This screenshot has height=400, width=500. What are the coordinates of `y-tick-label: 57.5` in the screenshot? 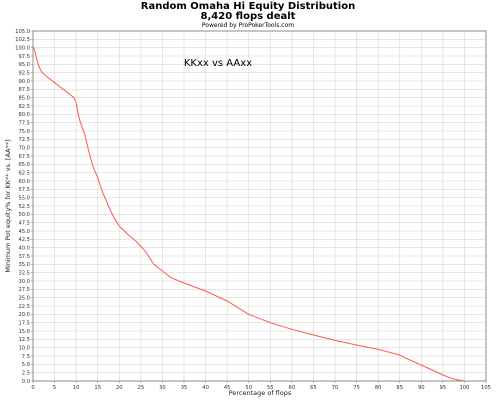 It's located at (24, 190).